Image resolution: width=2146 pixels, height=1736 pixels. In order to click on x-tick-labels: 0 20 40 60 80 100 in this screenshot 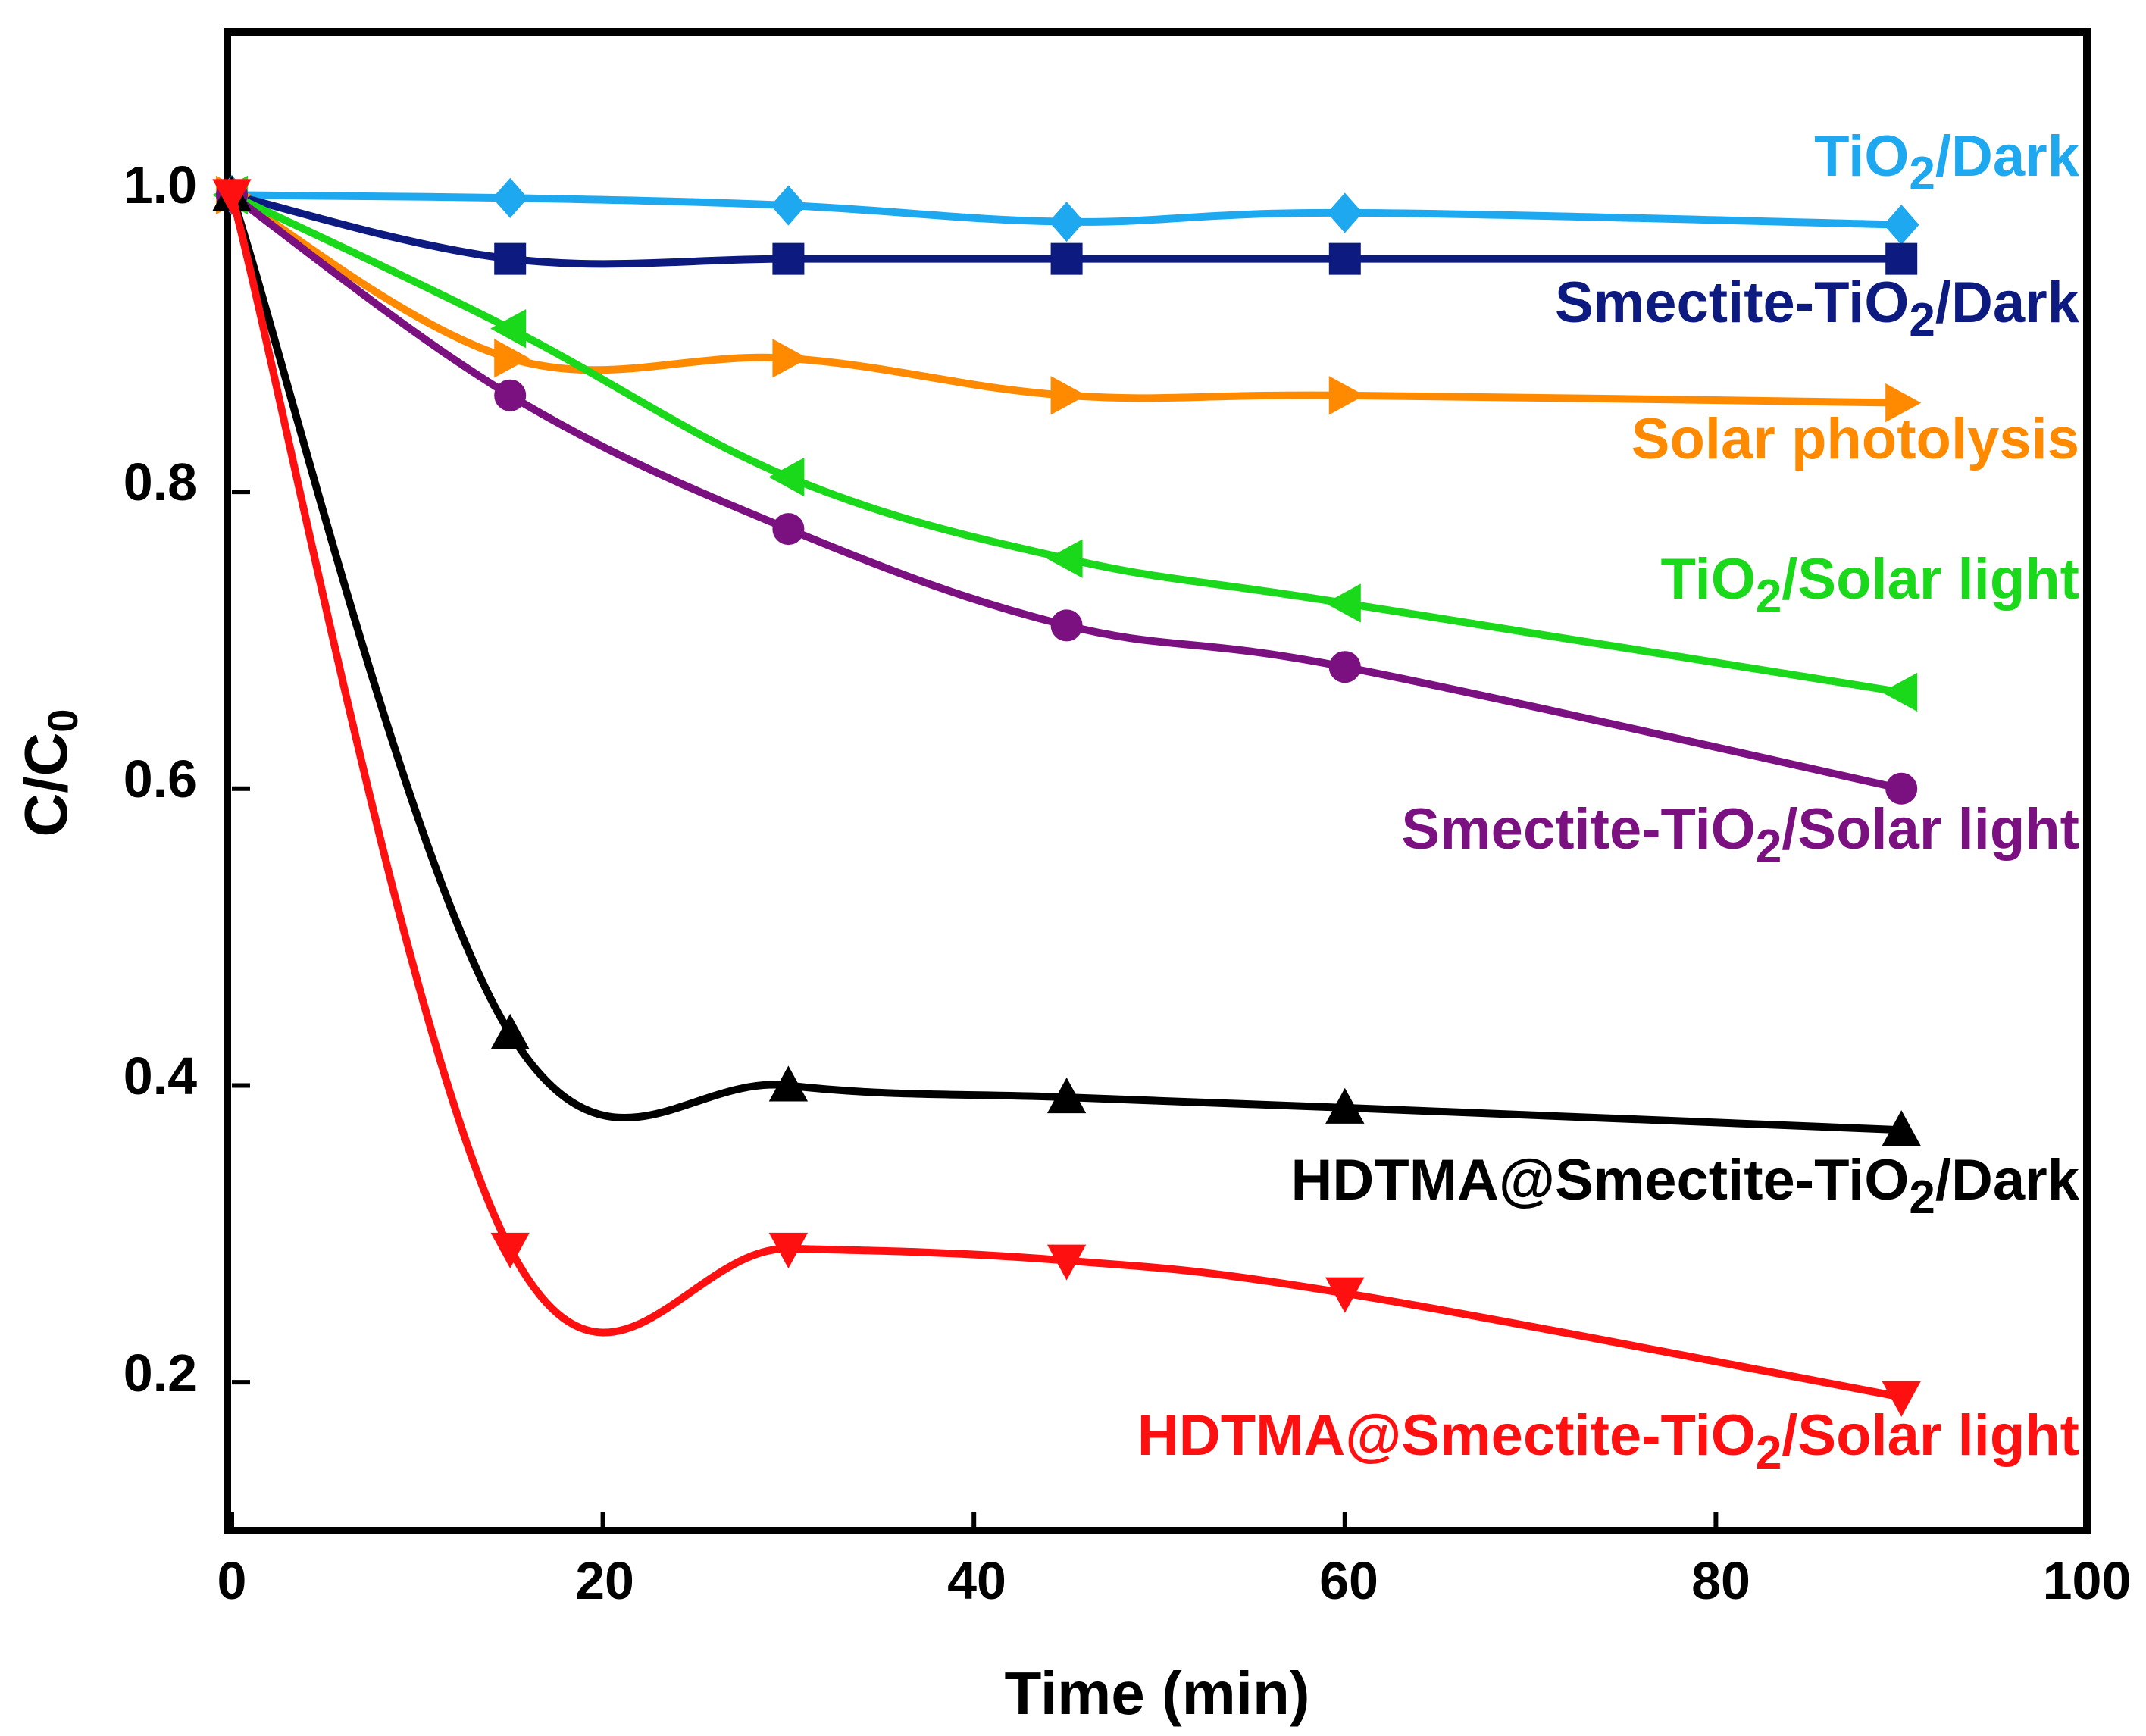, I will do `click(1175, 1580)`.